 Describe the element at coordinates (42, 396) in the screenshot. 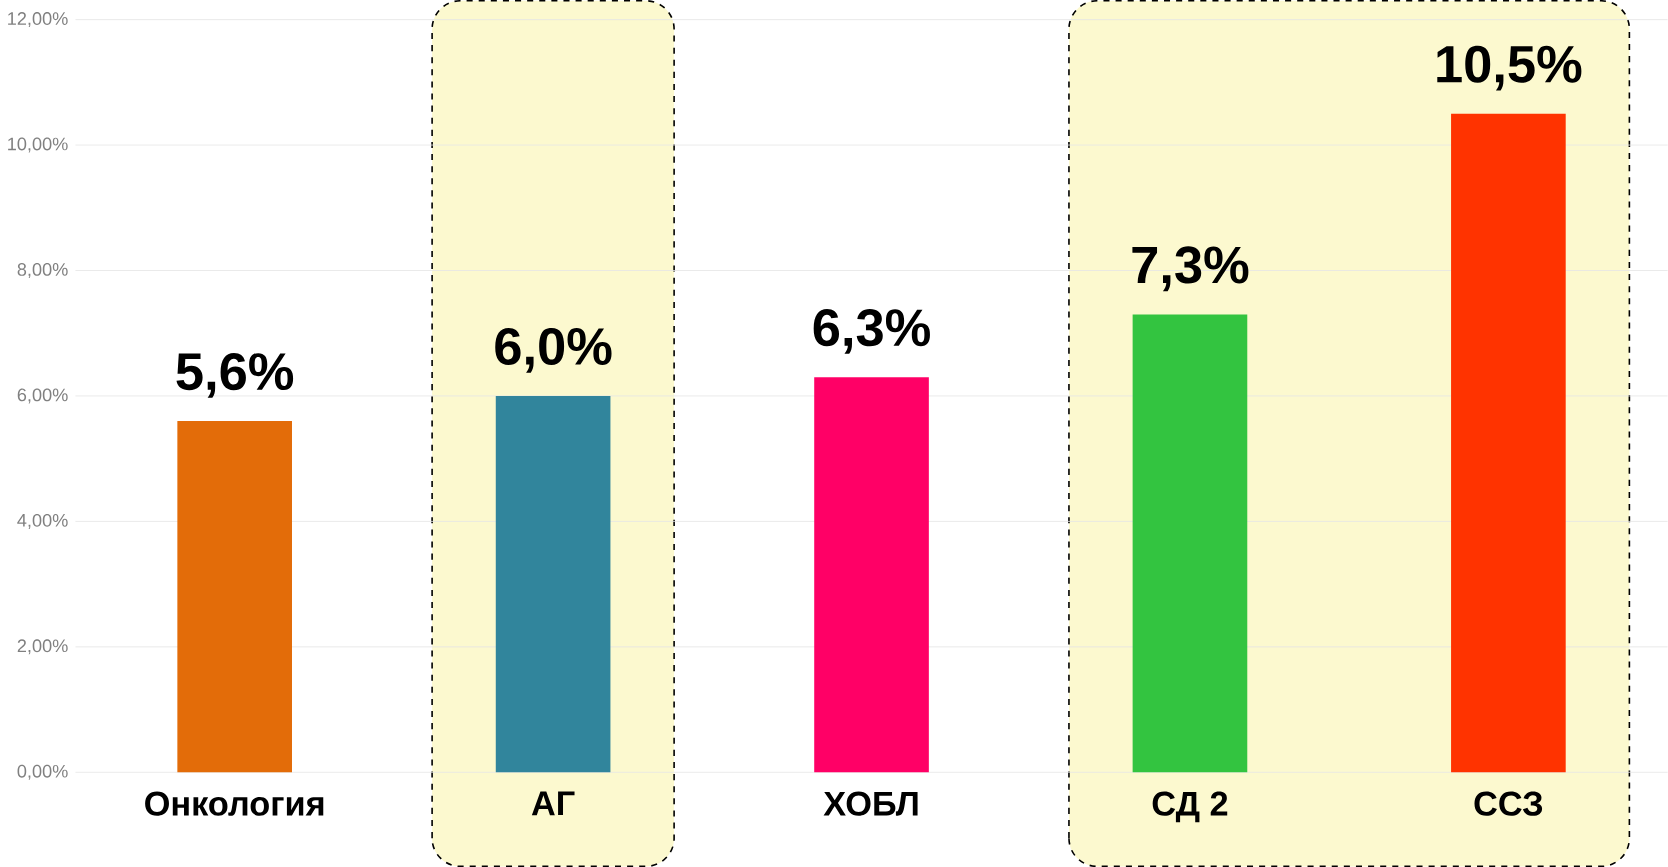

I see `y-tick-label: 6,00%` at that location.